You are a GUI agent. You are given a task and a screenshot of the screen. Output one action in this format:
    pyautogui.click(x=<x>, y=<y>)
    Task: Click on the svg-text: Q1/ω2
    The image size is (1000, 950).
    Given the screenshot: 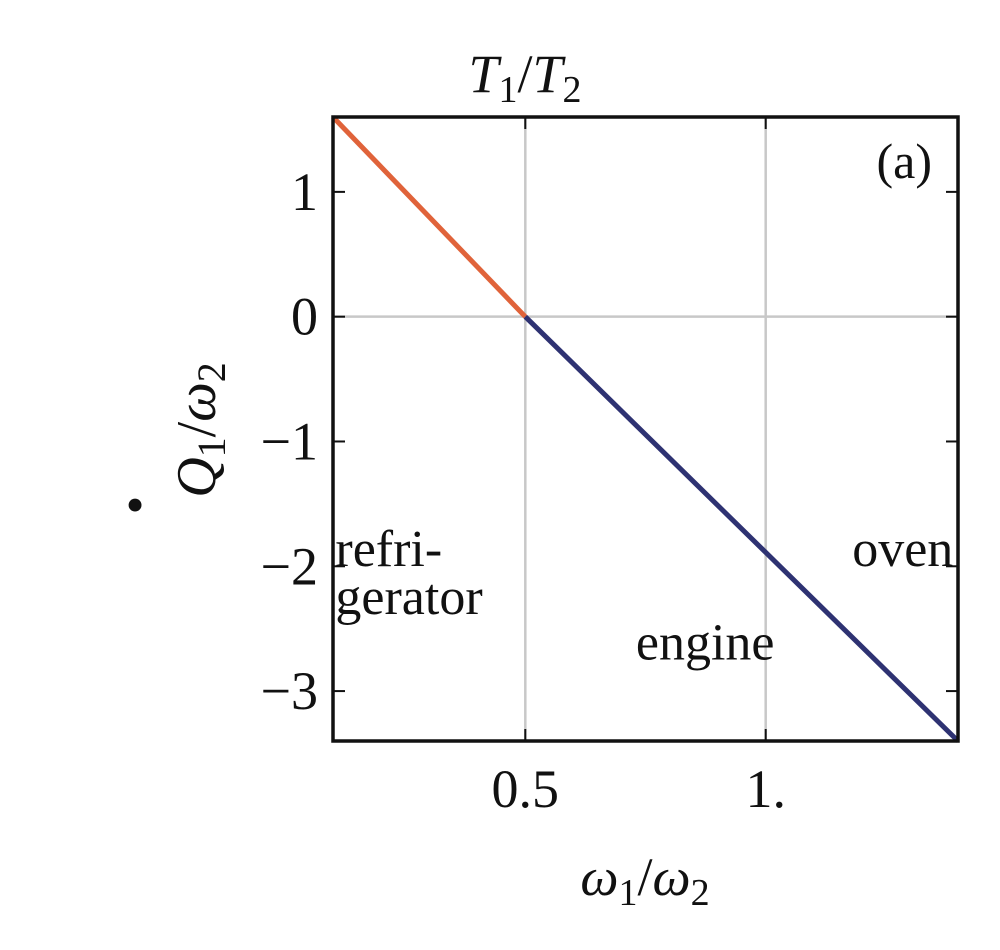 What is the action you would take?
    pyautogui.click(x=200, y=430)
    